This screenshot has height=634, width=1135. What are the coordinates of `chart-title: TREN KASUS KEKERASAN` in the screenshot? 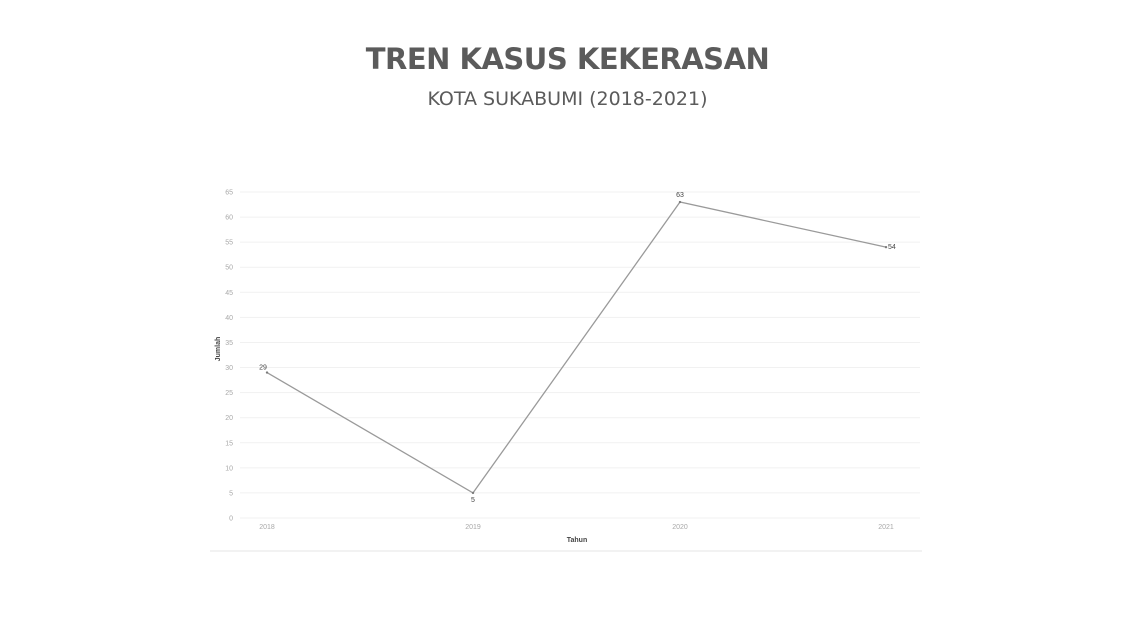 It's located at (567, 59).